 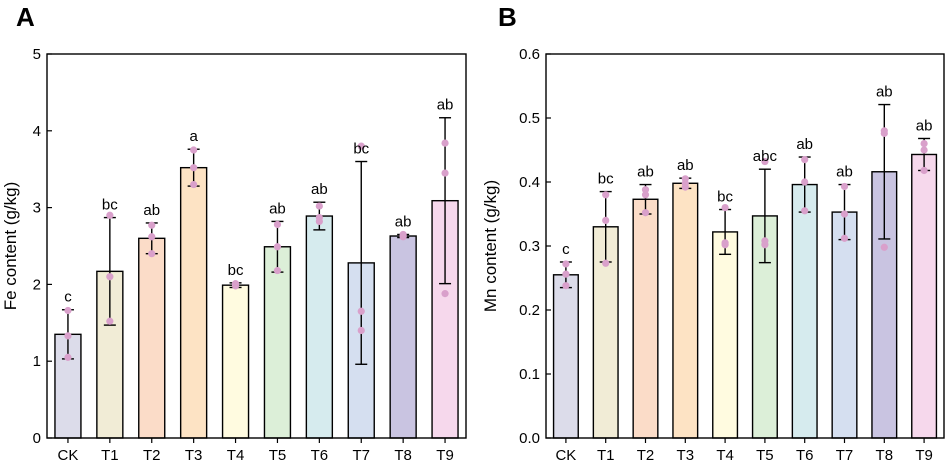 I want to click on panel-b-y-tick-label: 0.4, so click(x=529, y=182).